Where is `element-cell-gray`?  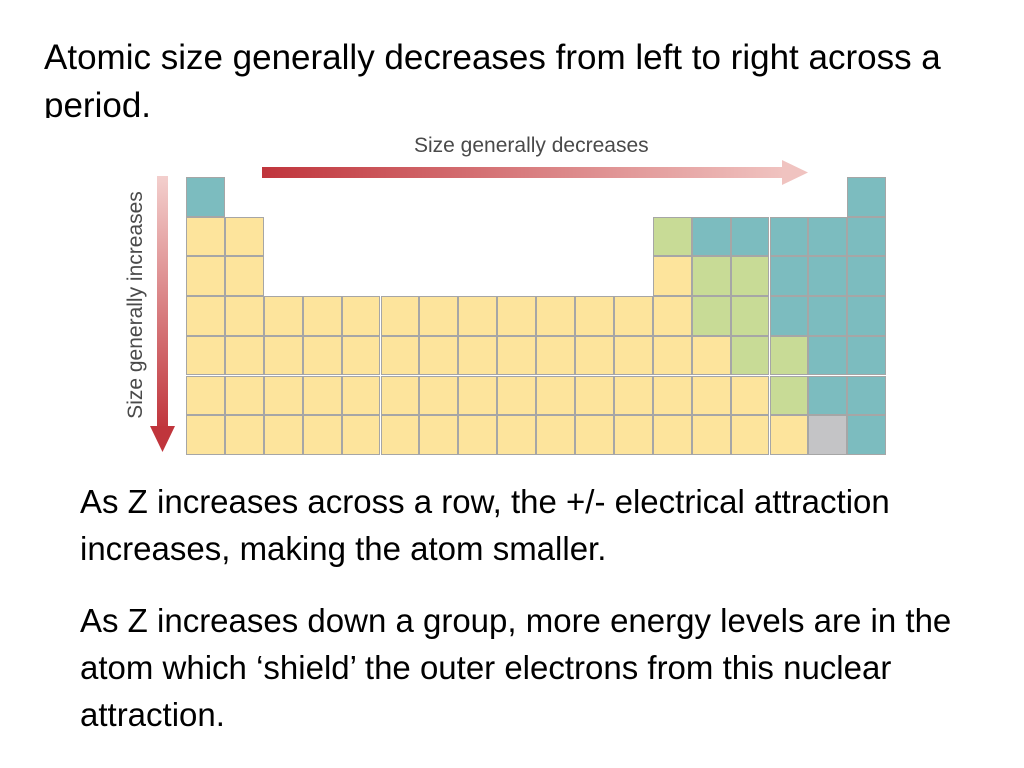 element-cell-gray is located at coordinates (828, 435).